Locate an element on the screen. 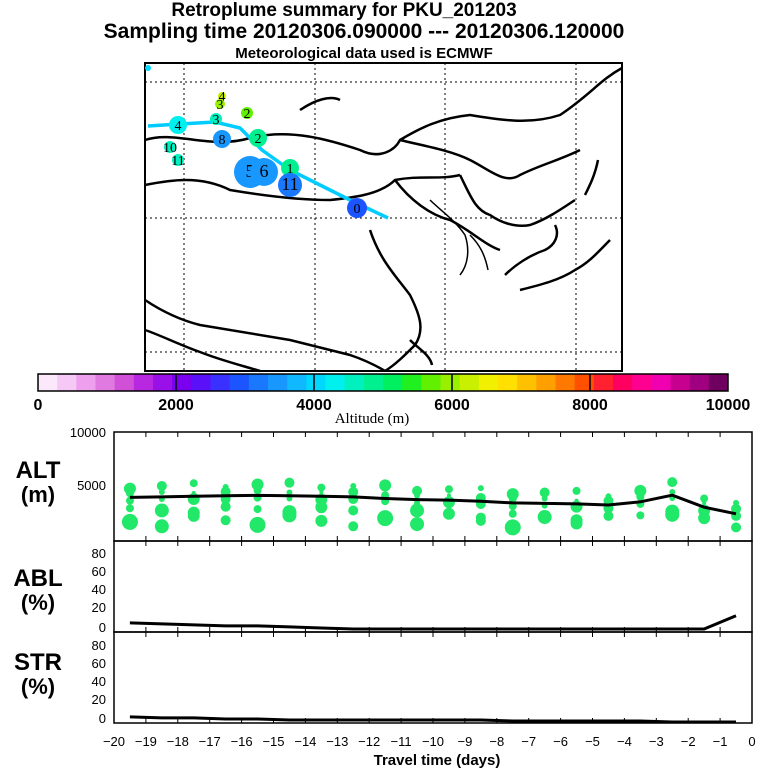 Image resolution: width=768 pixels, height=768 pixels. abl-label: ABL is located at coordinates (37, 578).